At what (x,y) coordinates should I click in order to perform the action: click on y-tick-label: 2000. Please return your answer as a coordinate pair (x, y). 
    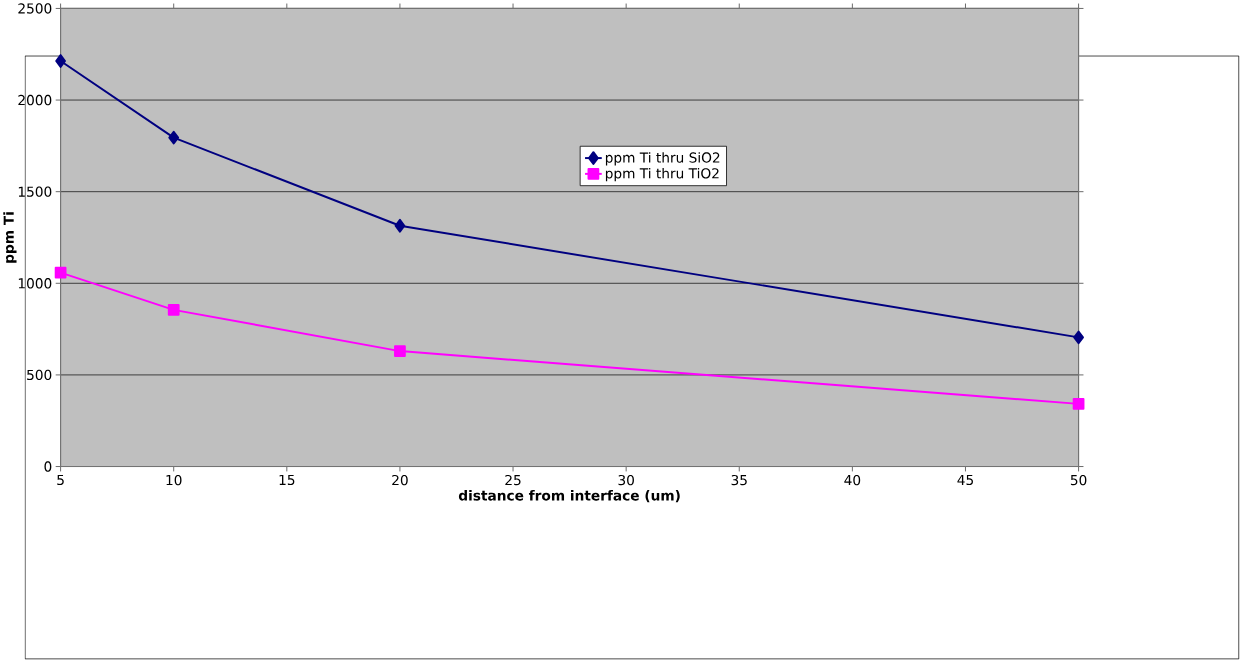
    Looking at the image, I should click on (35, 100).